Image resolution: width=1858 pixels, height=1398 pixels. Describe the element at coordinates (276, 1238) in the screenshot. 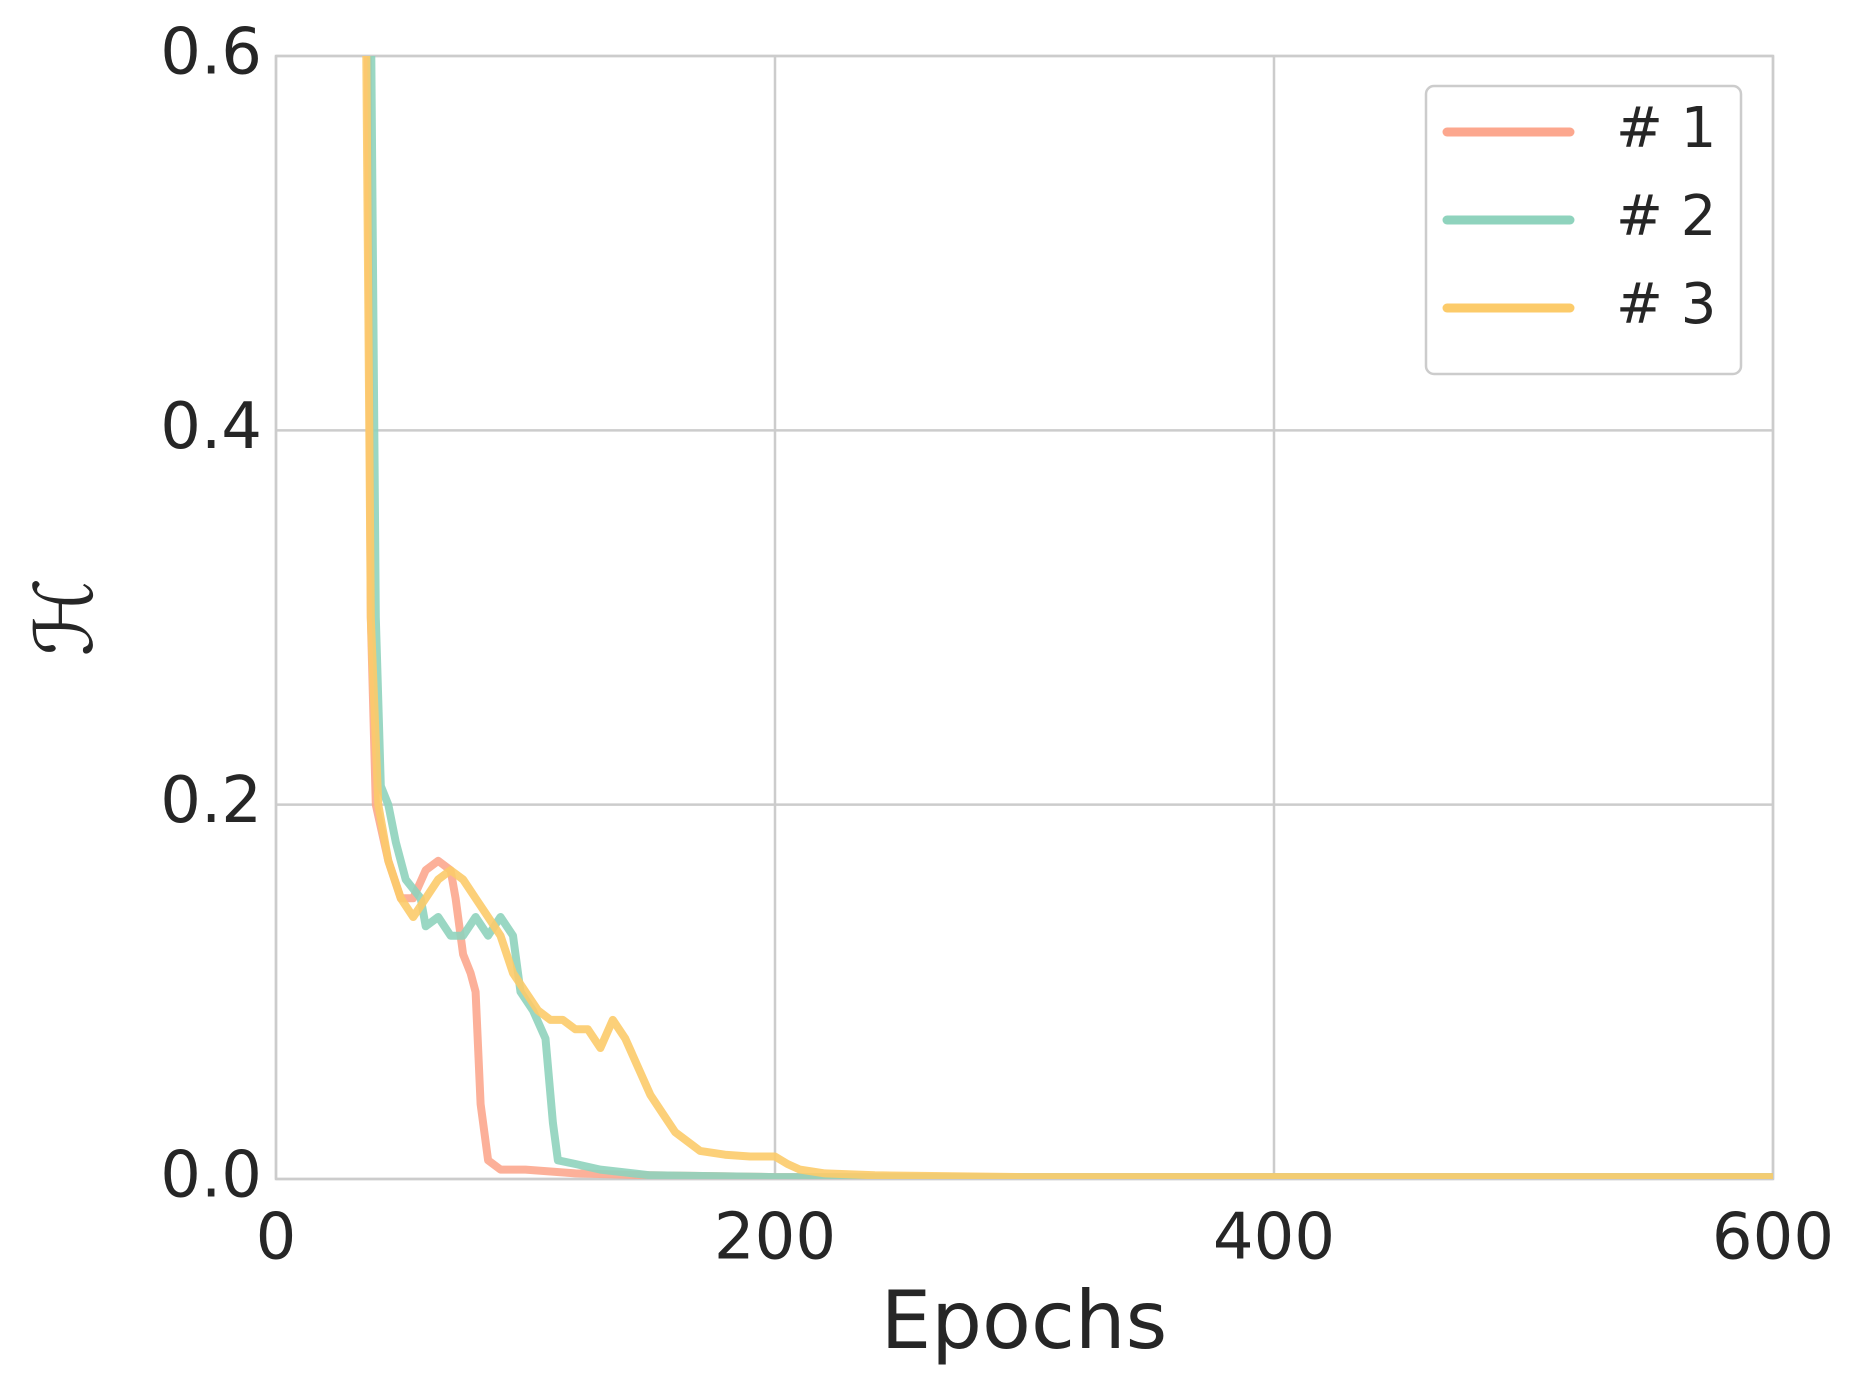

I see `x-tick-label: 0` at that location.